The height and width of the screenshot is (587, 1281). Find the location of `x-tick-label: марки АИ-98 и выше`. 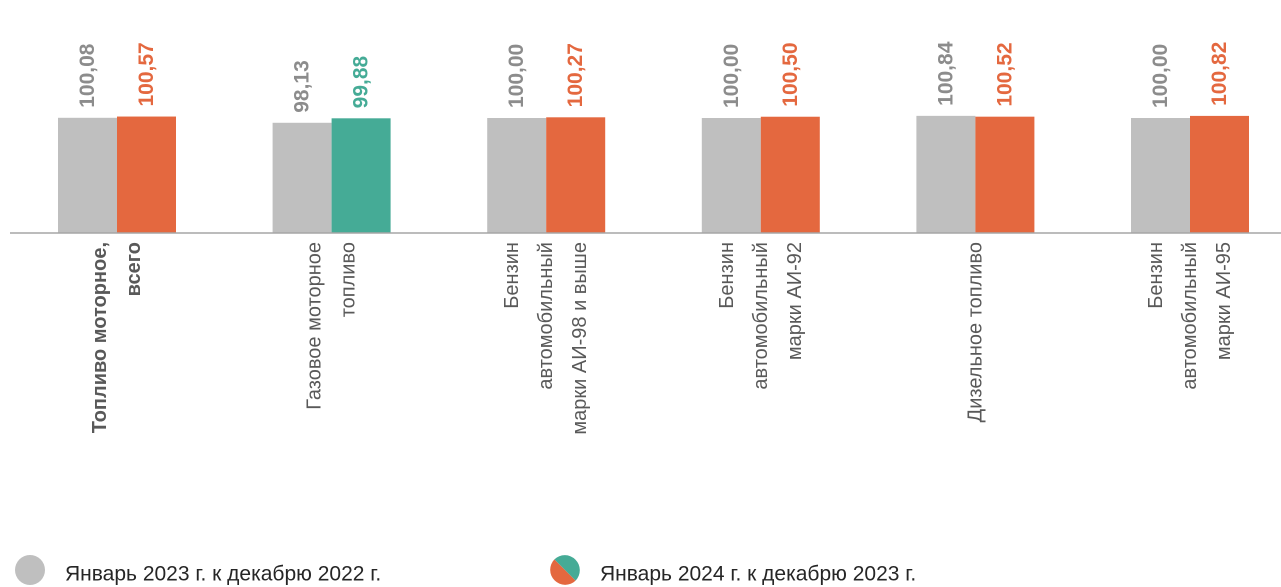

x-tick-label: марки АИ-98 и выше is located at coordinates (580, 338).